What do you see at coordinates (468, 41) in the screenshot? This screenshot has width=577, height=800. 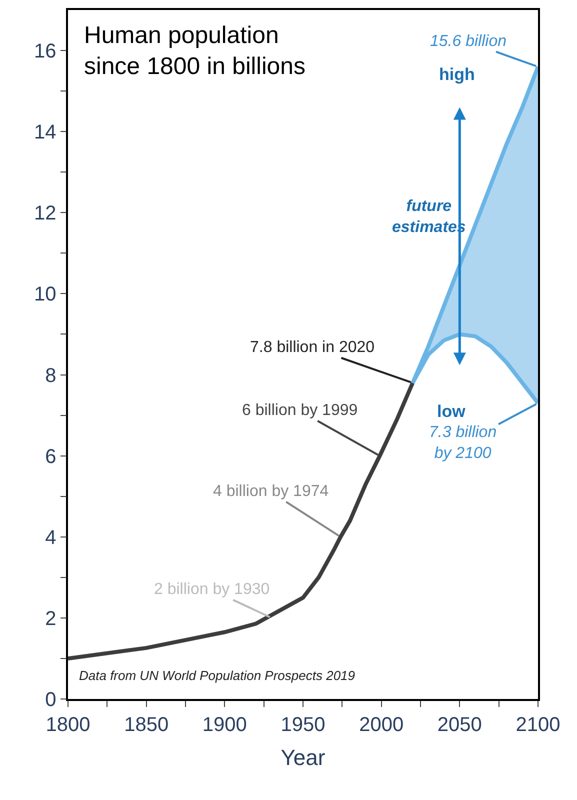 I see `annotation: 15.6 billion` at bounding box center [468, 41].